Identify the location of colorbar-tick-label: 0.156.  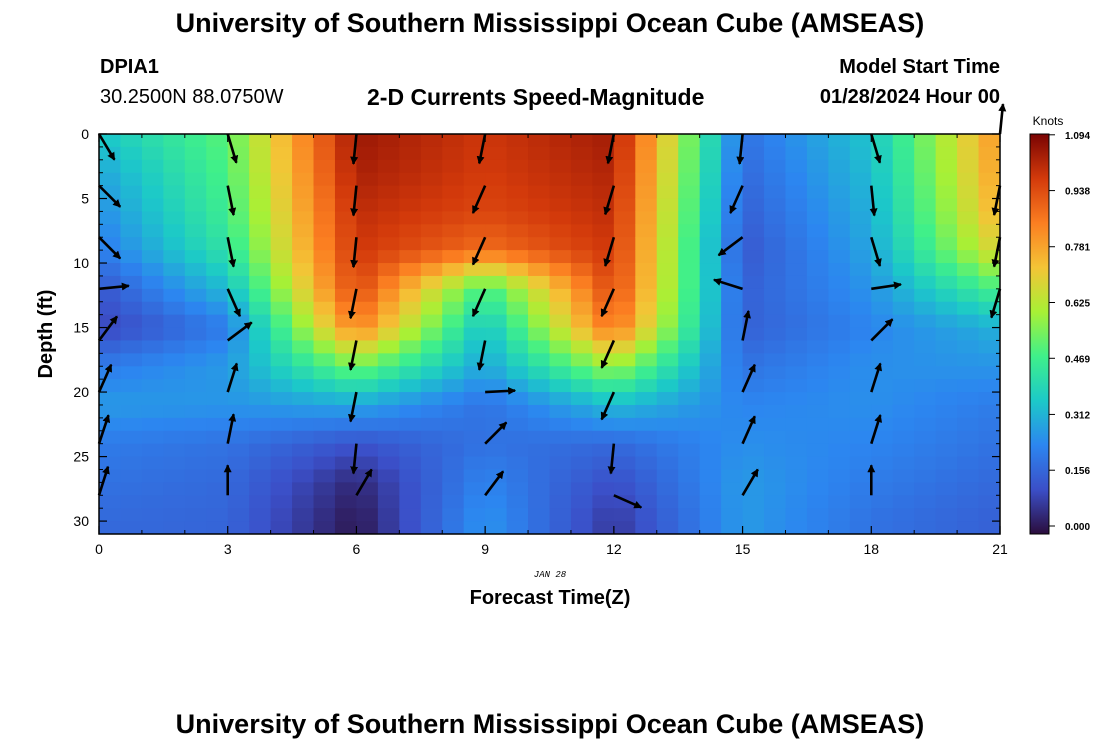
(1077, 471).